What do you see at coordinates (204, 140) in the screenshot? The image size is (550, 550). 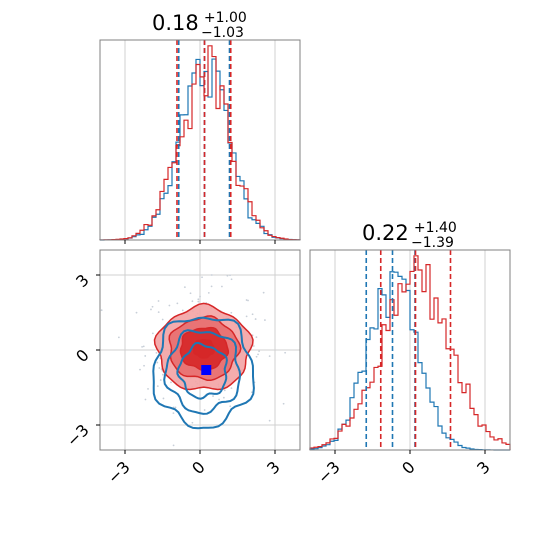 I see `quantile-lines` at bounding box center [204, 140].